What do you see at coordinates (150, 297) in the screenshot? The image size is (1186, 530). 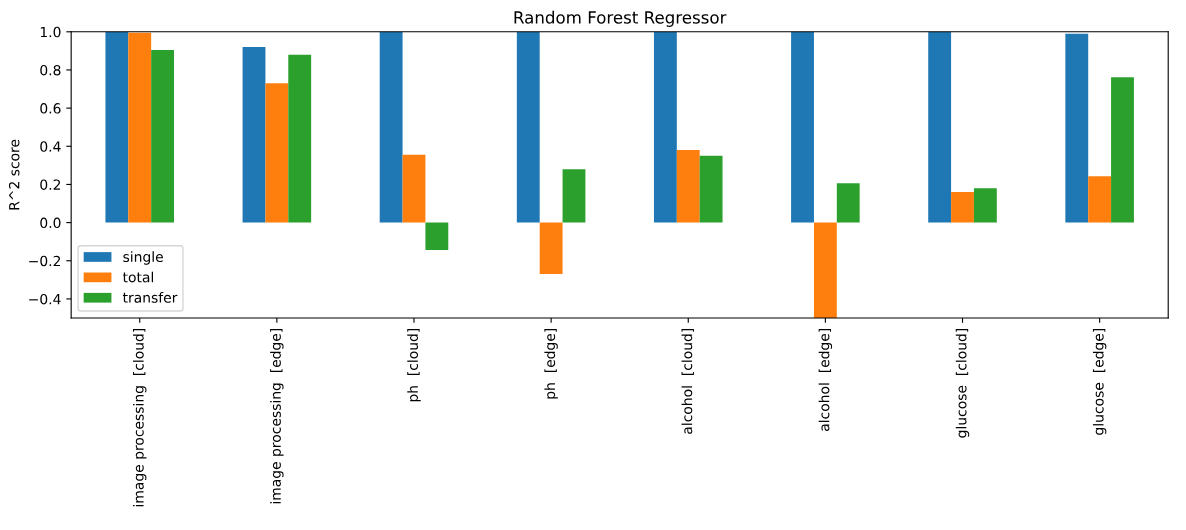 I see `legend-label: transfer` at bounding box center [150, 297].